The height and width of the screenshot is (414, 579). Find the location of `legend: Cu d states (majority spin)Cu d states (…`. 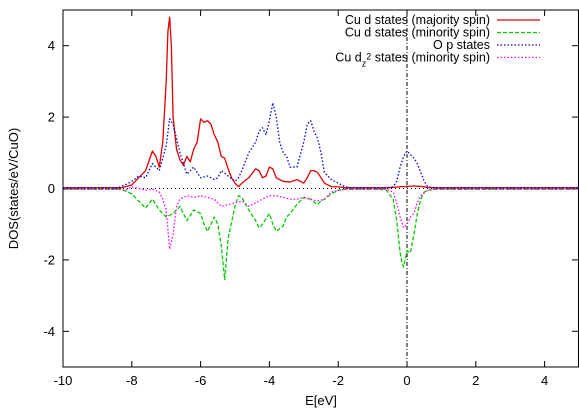

legend: Cu d states (majority spin)Cu d states (… is located at coordinates (437, 41).